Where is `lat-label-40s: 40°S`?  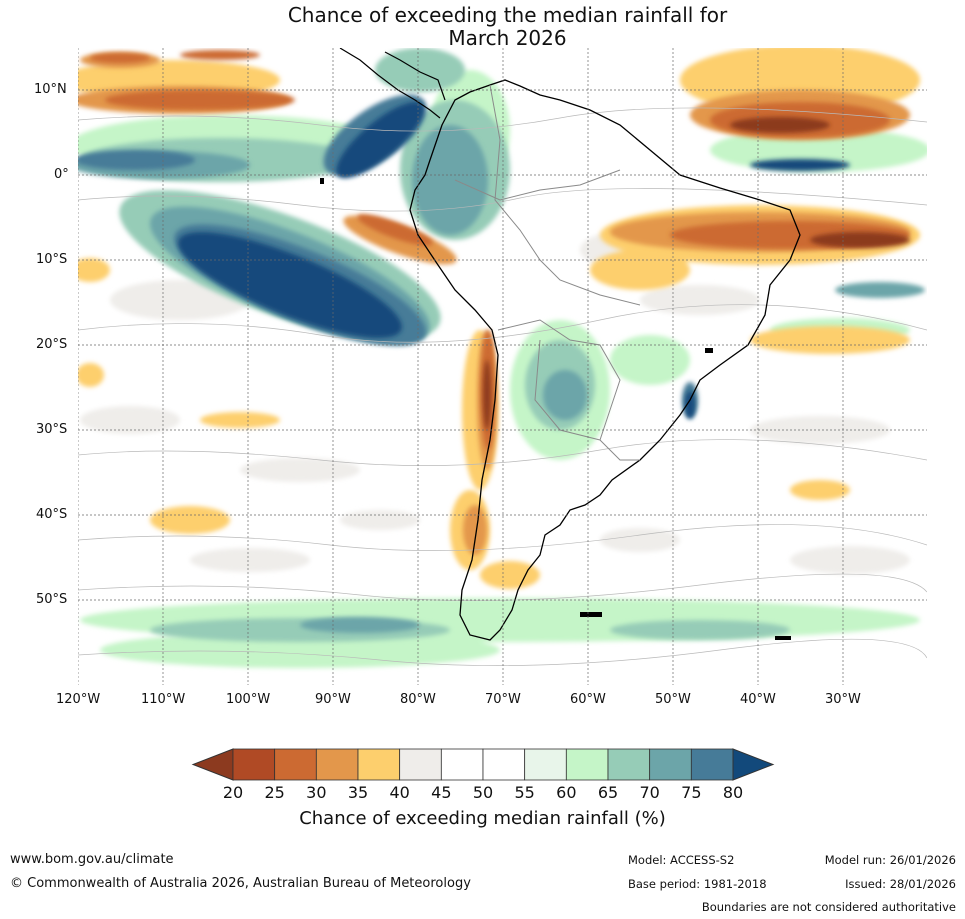
lat-label-40s: 40°S is located at coordinates (52, 514).